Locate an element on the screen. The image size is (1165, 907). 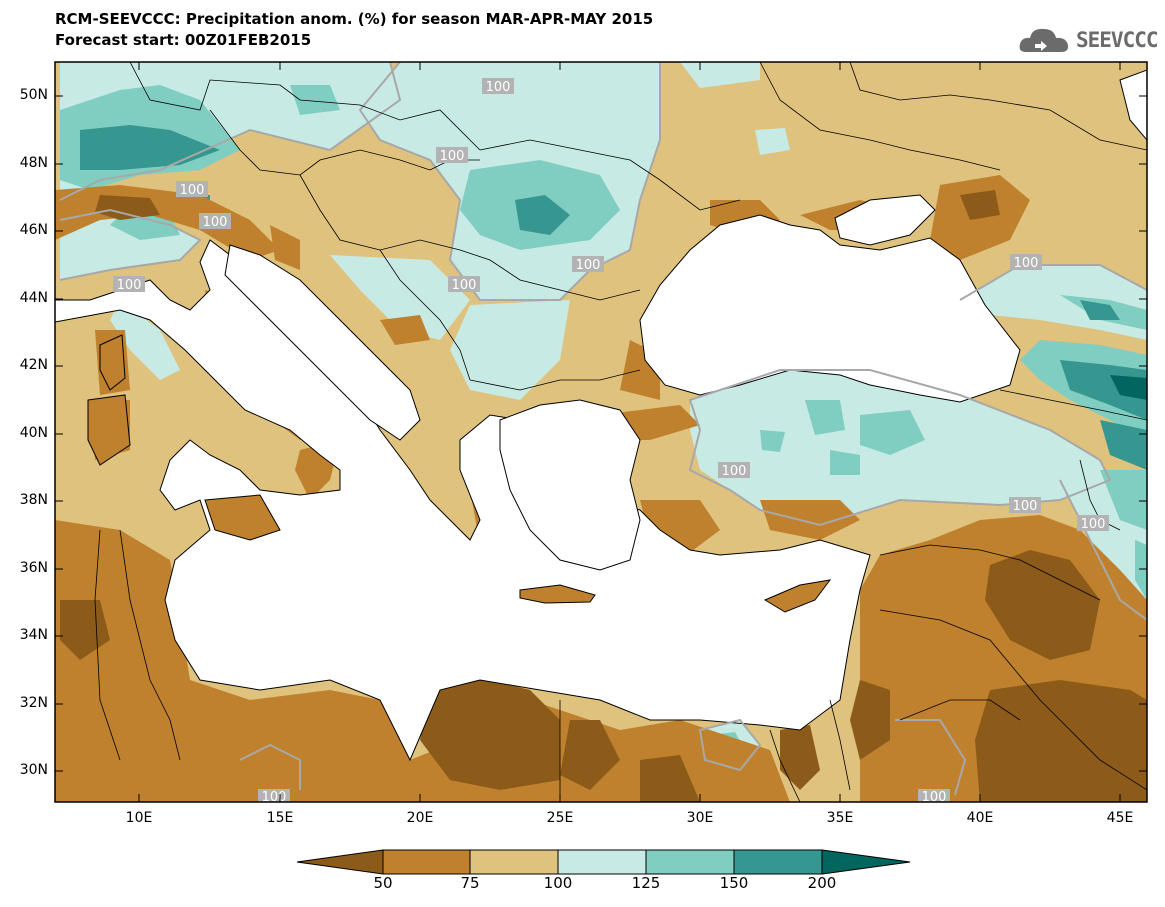
cyprus is located at coordinates (797, 596).